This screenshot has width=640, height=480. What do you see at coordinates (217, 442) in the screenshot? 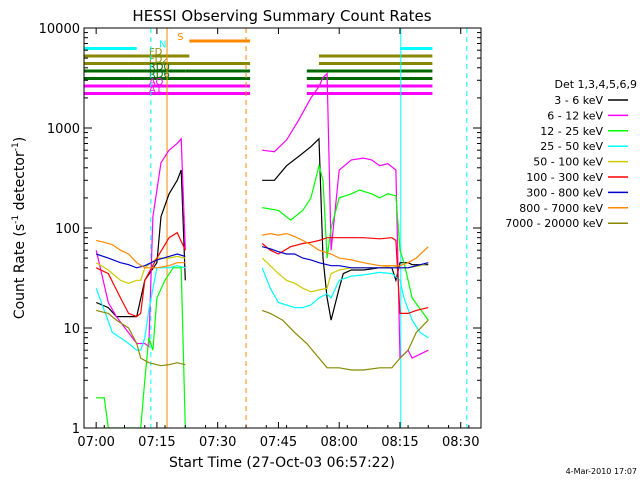
I see `x-tick-label-2: 07:30` at bounding box center [217, 442].